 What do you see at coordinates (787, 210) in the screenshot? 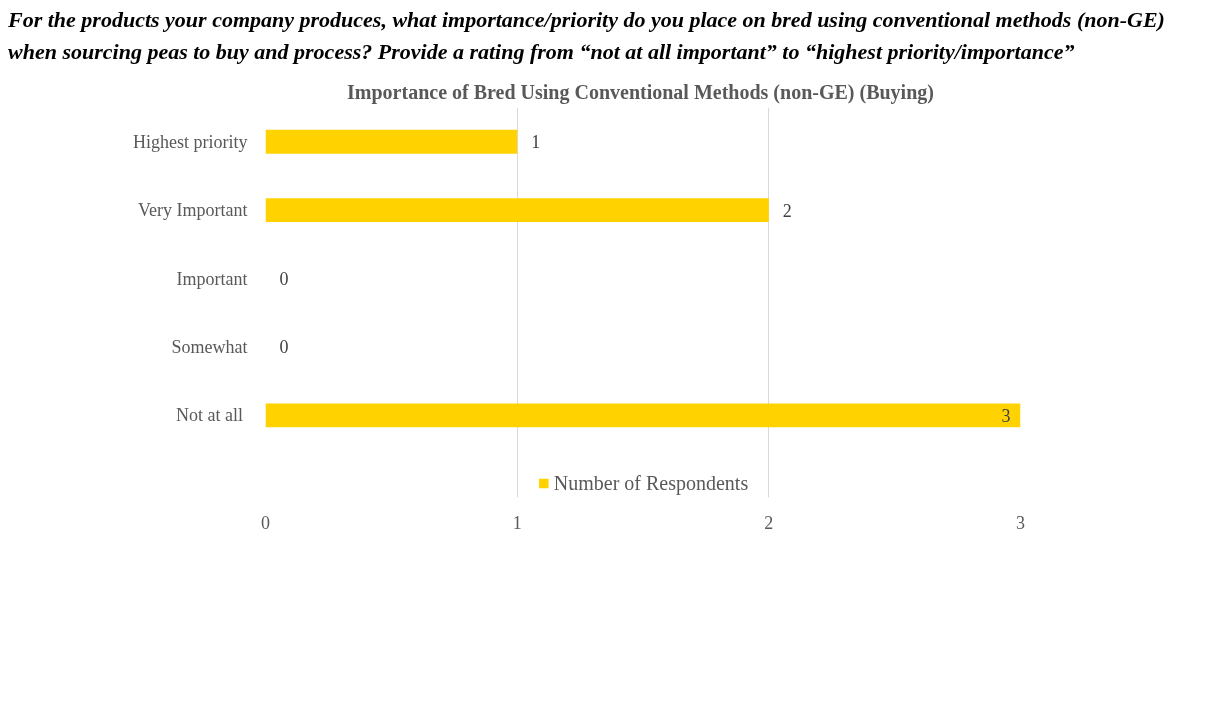
I see `data-label: 2` at bounding box center [787, 210].